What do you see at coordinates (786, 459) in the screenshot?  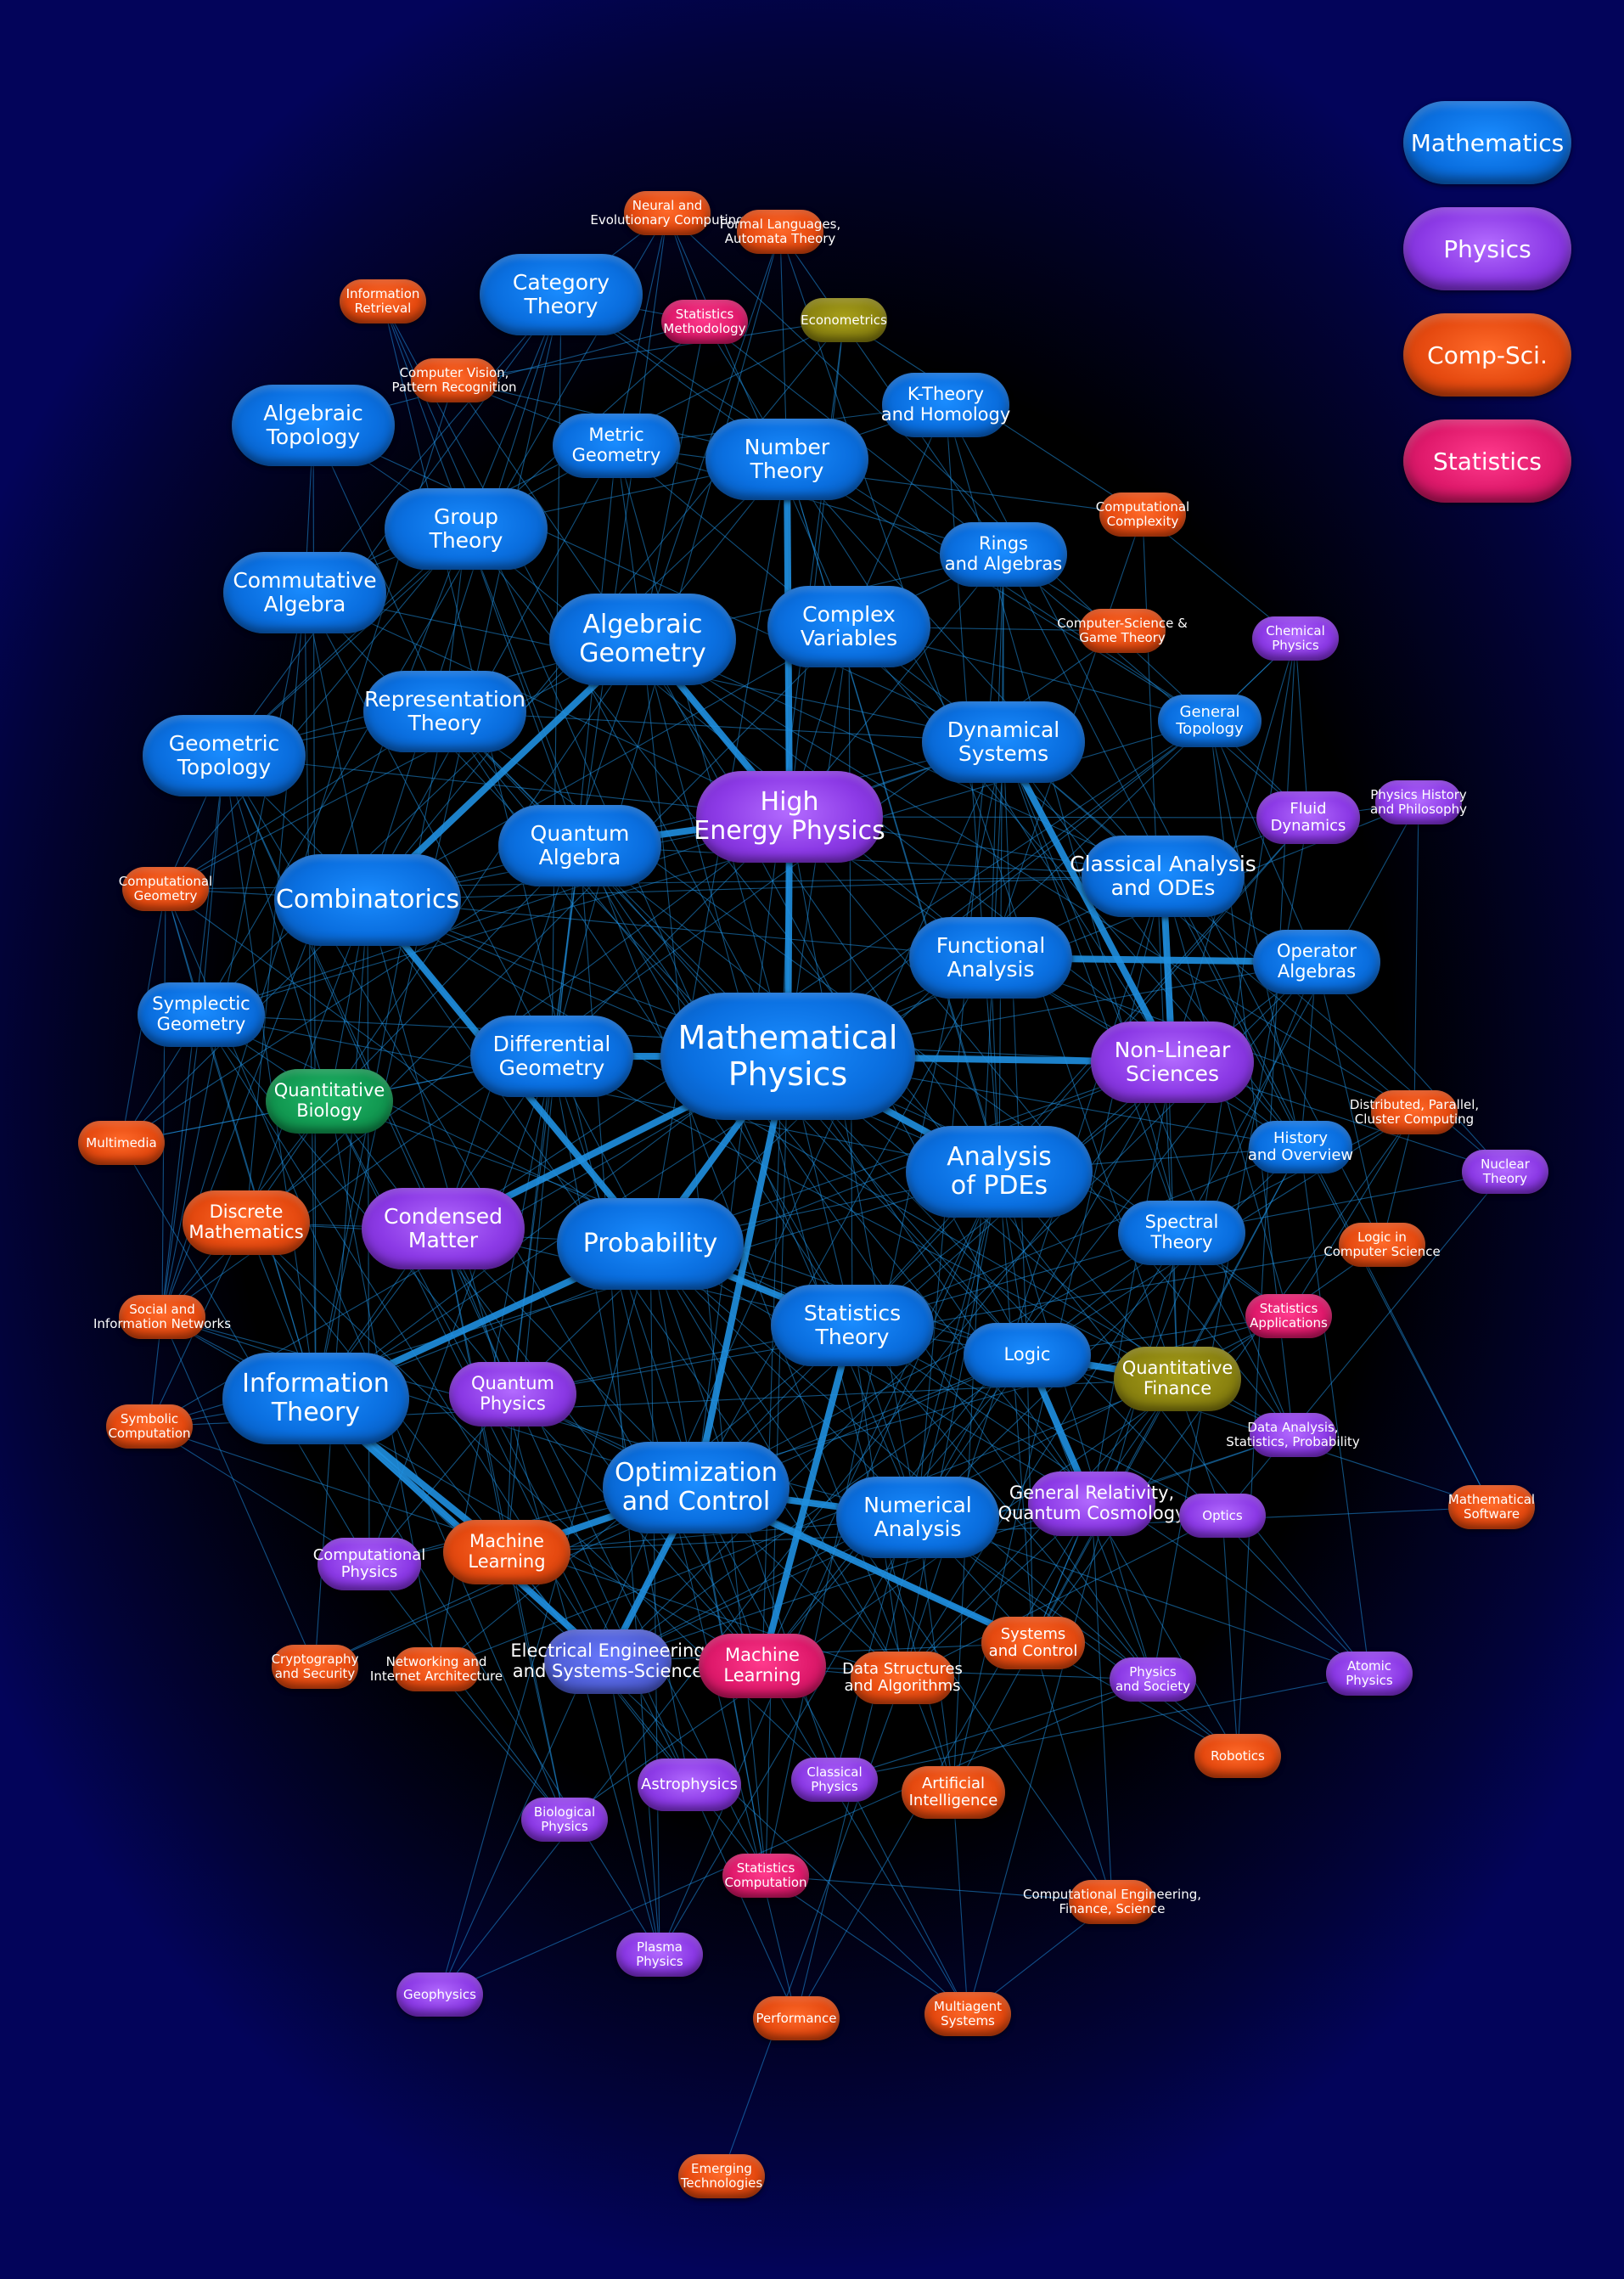 I see `node-nt: Number Theory` at bounding box center [786, 459].